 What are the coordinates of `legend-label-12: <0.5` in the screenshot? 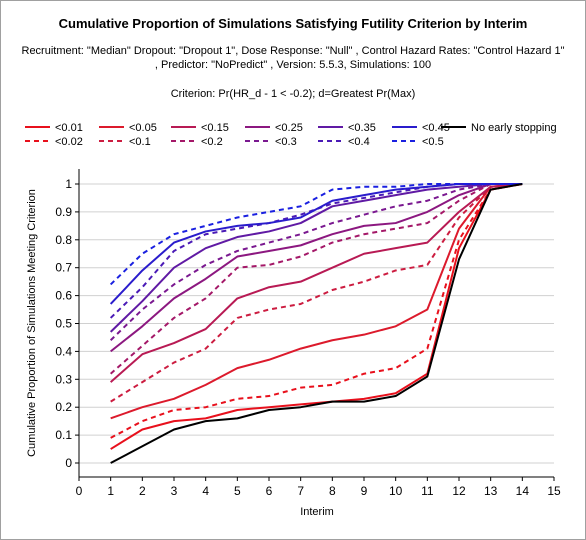 It's located at (433, 142).